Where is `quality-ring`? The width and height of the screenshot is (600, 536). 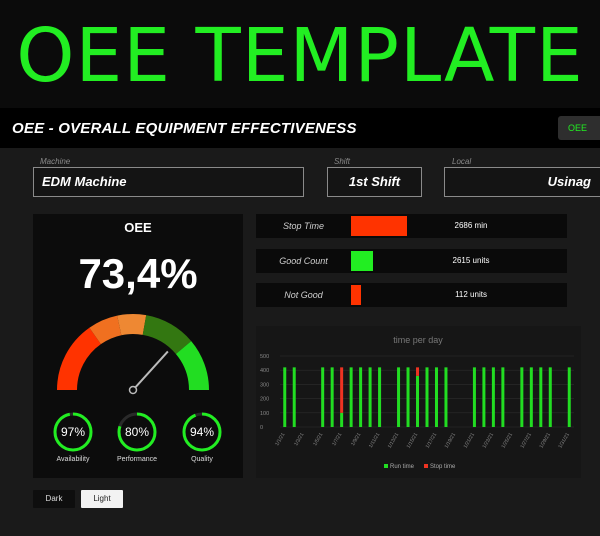
quality-ring is located at coordinates (202, 432).